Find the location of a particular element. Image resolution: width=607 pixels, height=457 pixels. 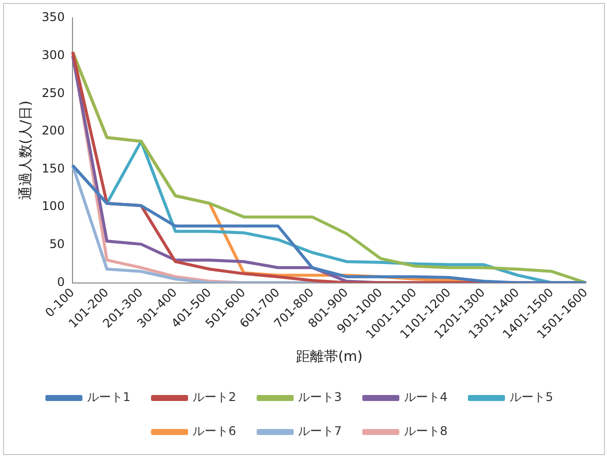

y-tick-label: 50 is located at coordinates (57, 244).